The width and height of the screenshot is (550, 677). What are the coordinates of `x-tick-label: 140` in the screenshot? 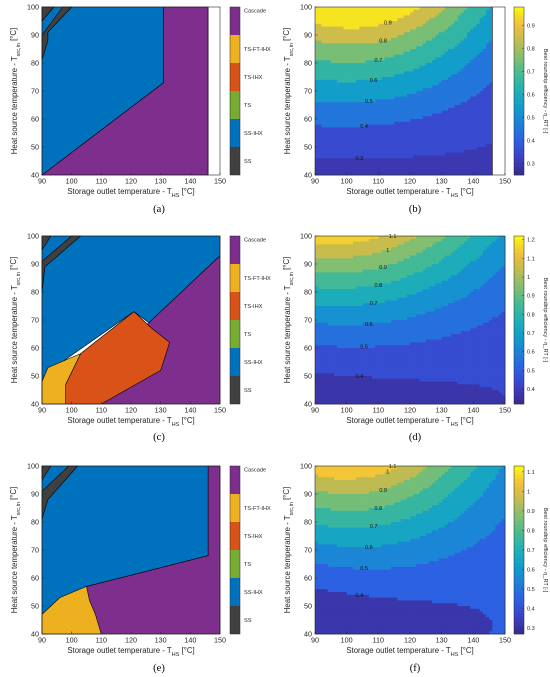 It's located at (473, 181).